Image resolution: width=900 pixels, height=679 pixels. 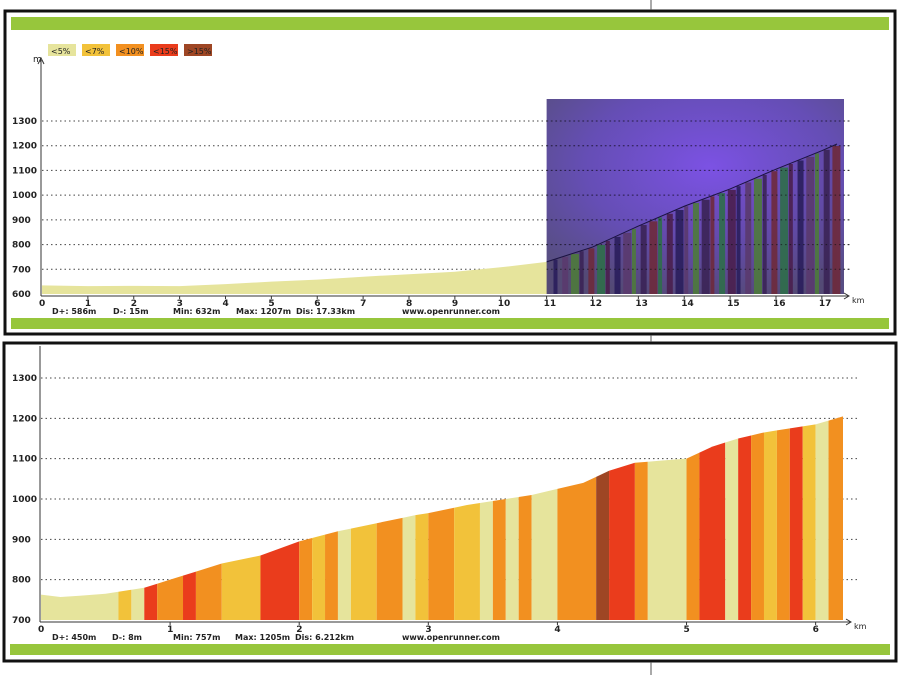 I want to click on x-tick-label: 0, so click(x=42, y=304).